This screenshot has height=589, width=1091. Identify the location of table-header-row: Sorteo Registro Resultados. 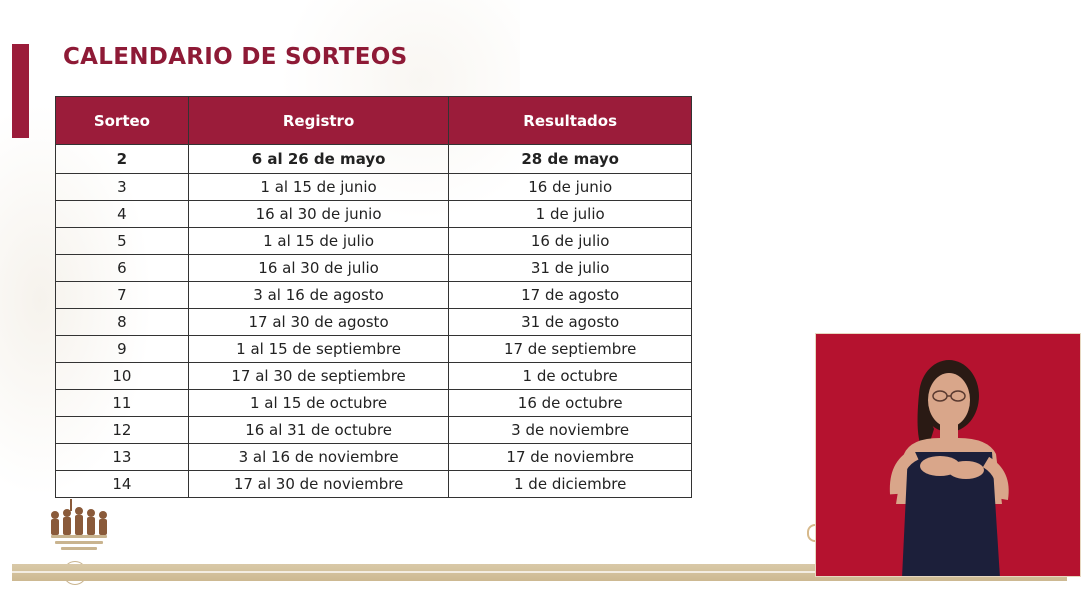
(373, 120).